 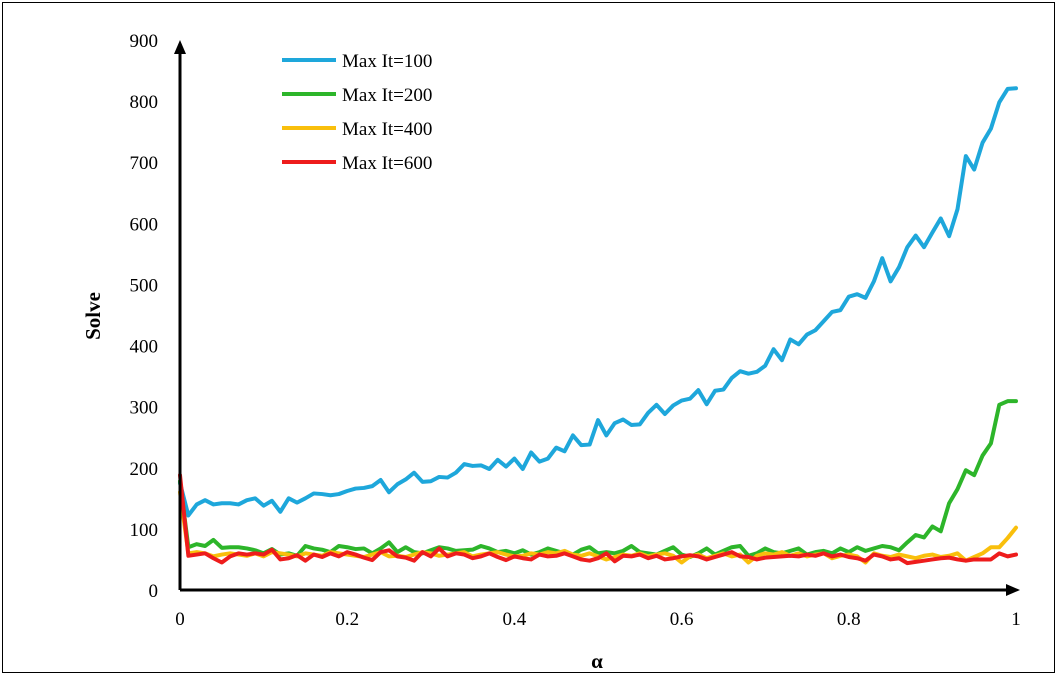 What do you see at coordinates (144, 102) in the screenshot?
I see `y-tick-label: 800` at bounding box center [144, 102].